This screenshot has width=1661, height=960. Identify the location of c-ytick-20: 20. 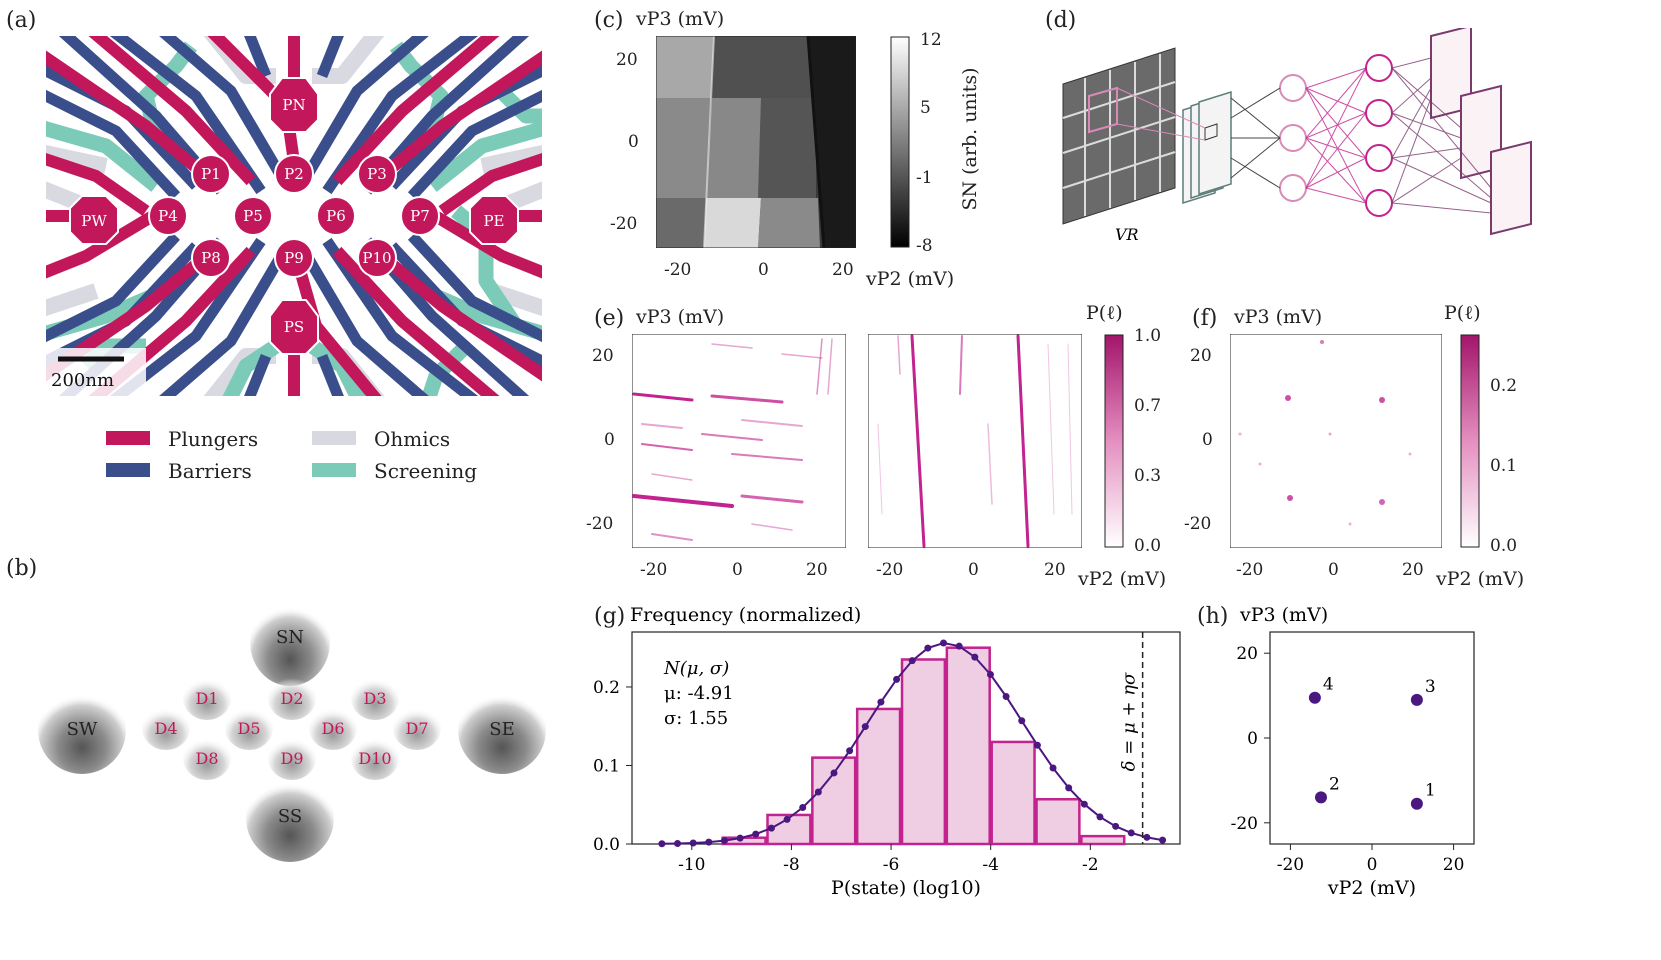
(627, 60).